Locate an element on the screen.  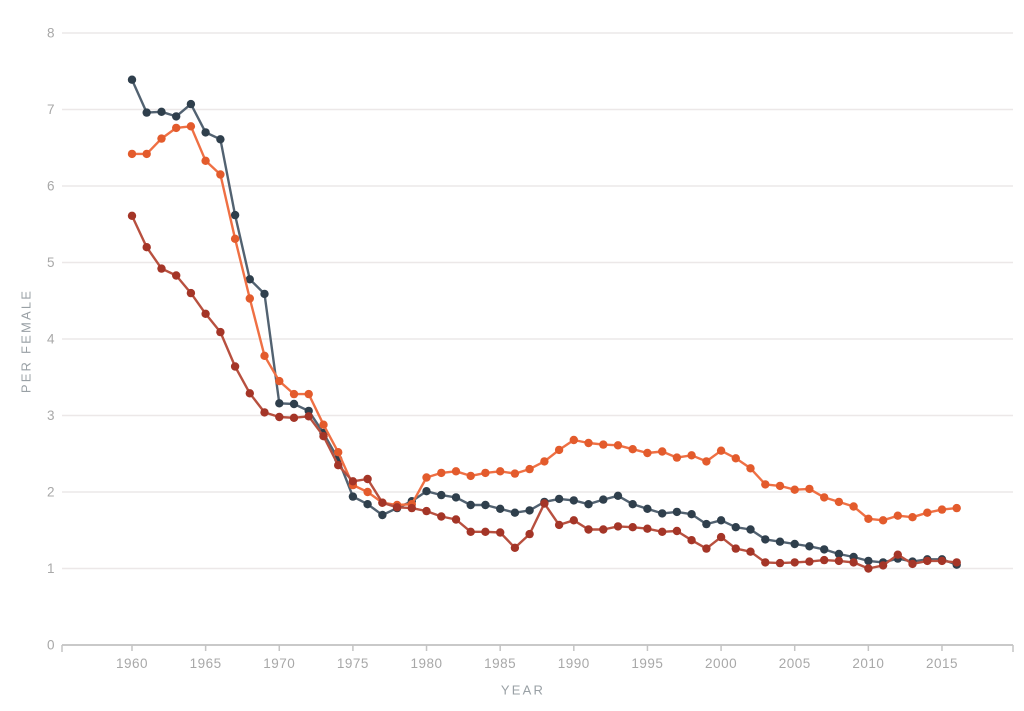
x-tick-label: 1965 is located at coordinates (206, 663).